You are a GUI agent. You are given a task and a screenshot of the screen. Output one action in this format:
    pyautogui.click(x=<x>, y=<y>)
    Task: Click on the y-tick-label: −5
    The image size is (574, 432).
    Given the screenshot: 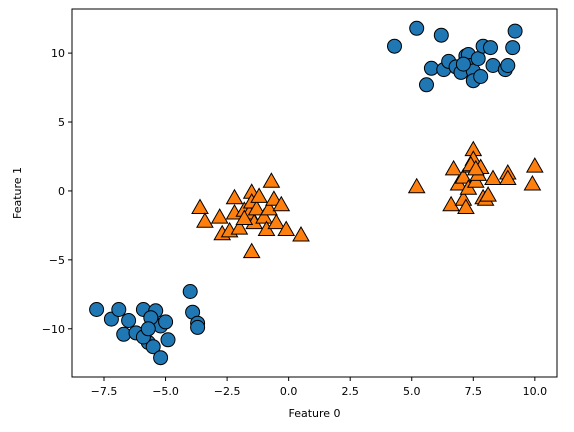 What is the action you would take?
    pyautogui.click(x=57, y=260)
    